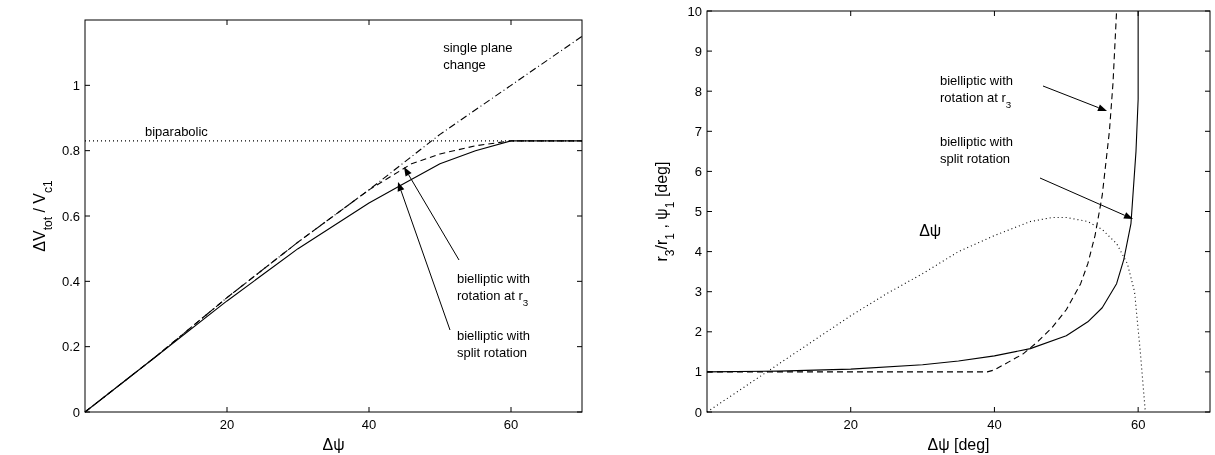  I want to click on y-tick-label: 0.2, so click(70, 347).